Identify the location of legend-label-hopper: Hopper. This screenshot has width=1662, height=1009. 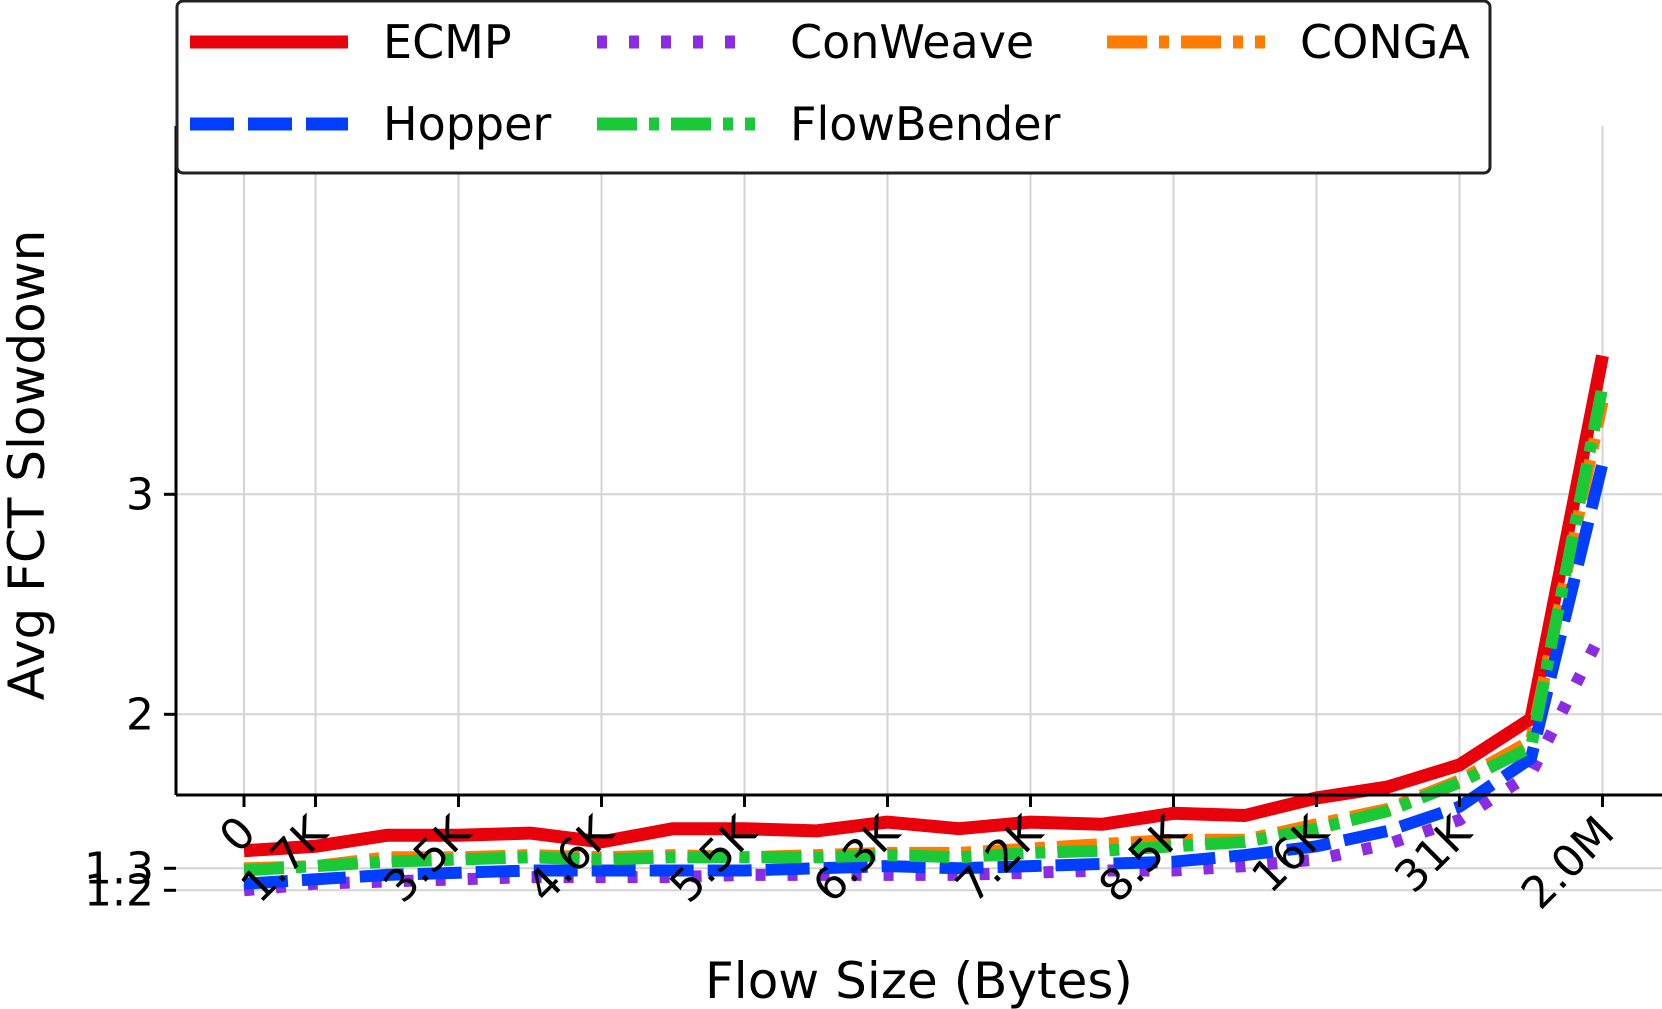
(467, 124).